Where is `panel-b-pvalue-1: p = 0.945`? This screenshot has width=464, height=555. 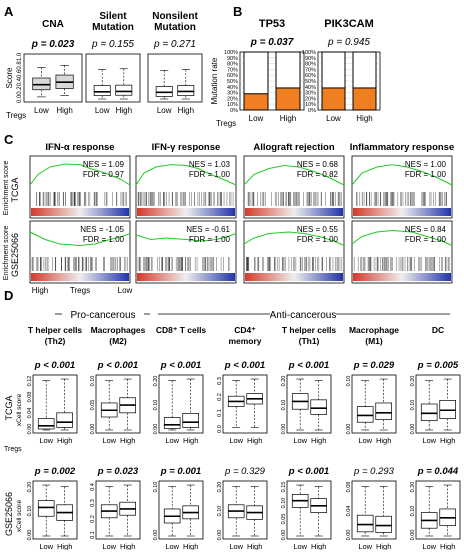 panel-b-pvalue-1: p = 0.945 is located at coordinates (348, 42).